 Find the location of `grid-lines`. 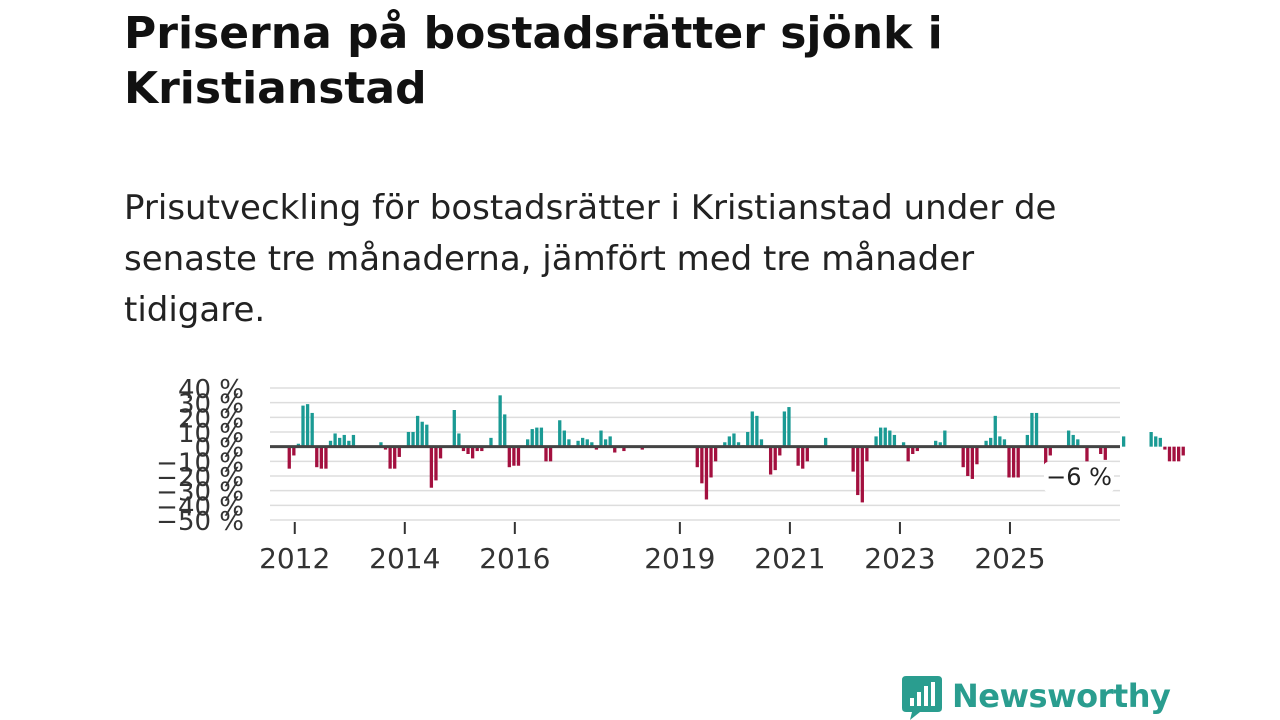

grid-lines is located at coordinates (695, 454).